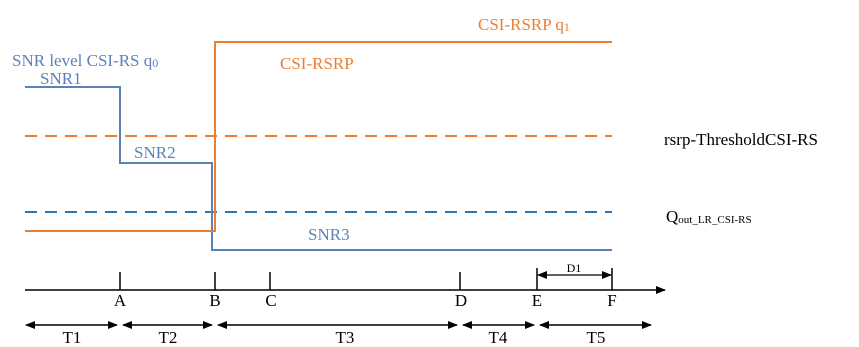 The height and width of the screenshot is (347, 859). Describe the element at coordinates (85, 60) in the screenshot. I see `snr-level-title: SNR level CSI-RS q0` at that location.